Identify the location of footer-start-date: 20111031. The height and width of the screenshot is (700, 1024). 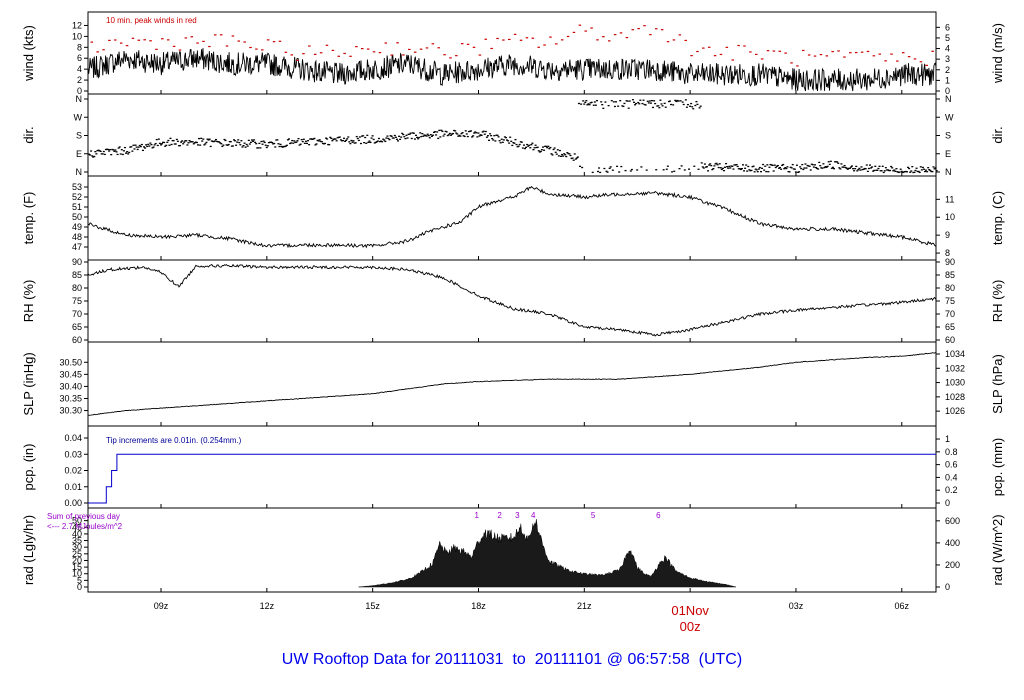
(469, 659).